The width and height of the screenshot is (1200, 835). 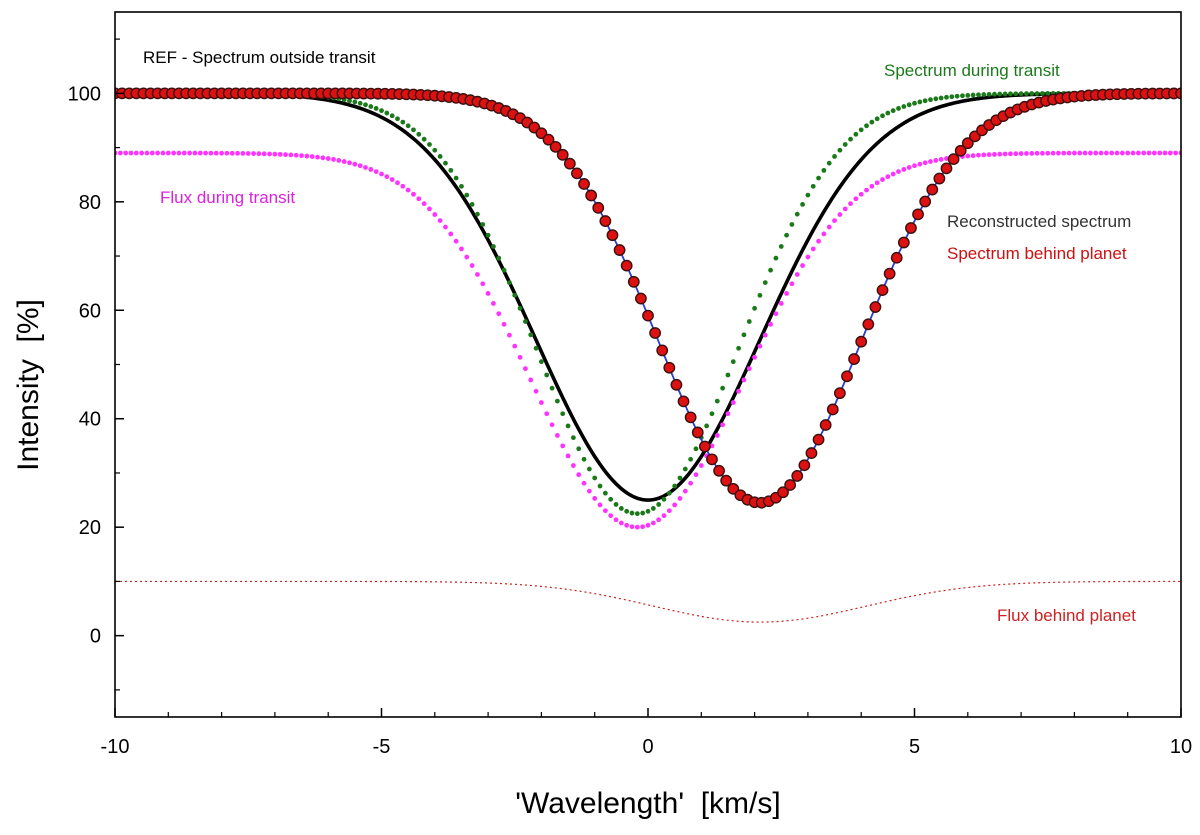 I want to click on y-tick-label: 100, so click(x=84, y=94).